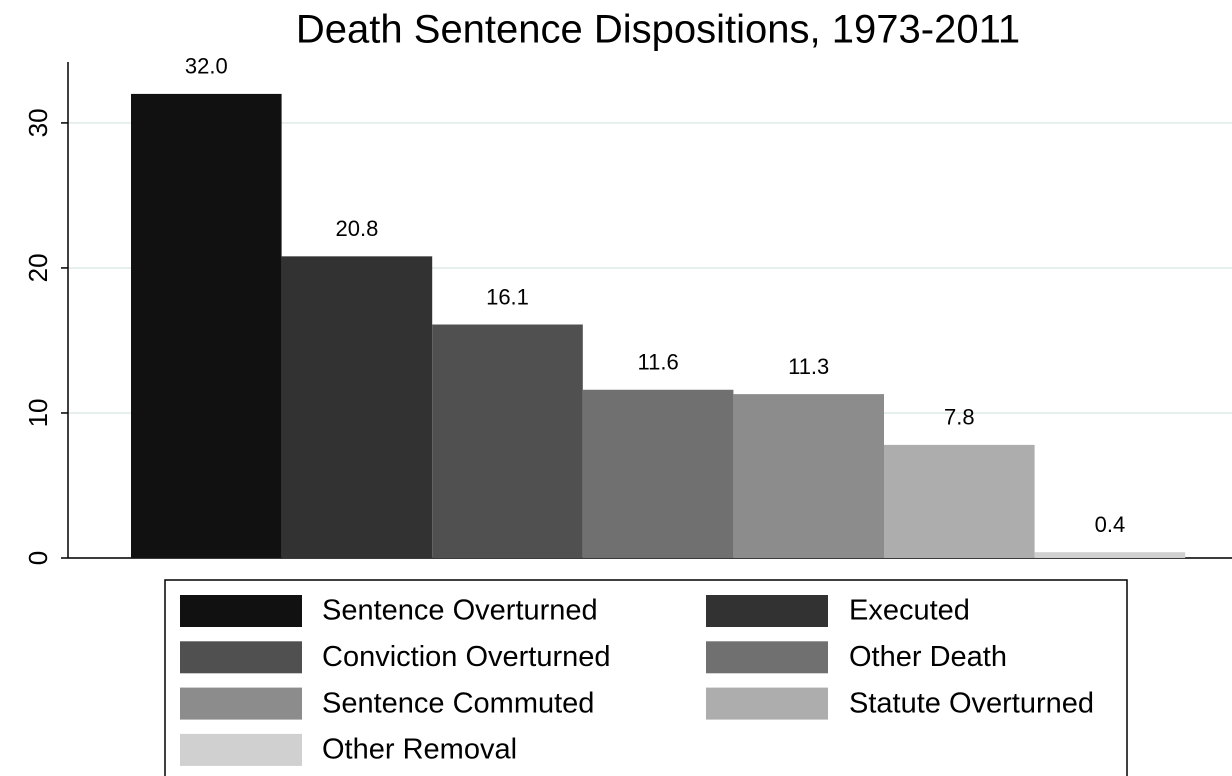 Image resolution: width=1232 pixels, height=776 pixels. I want to click on legend-label: Sentence Commuted, so click(458, 703).